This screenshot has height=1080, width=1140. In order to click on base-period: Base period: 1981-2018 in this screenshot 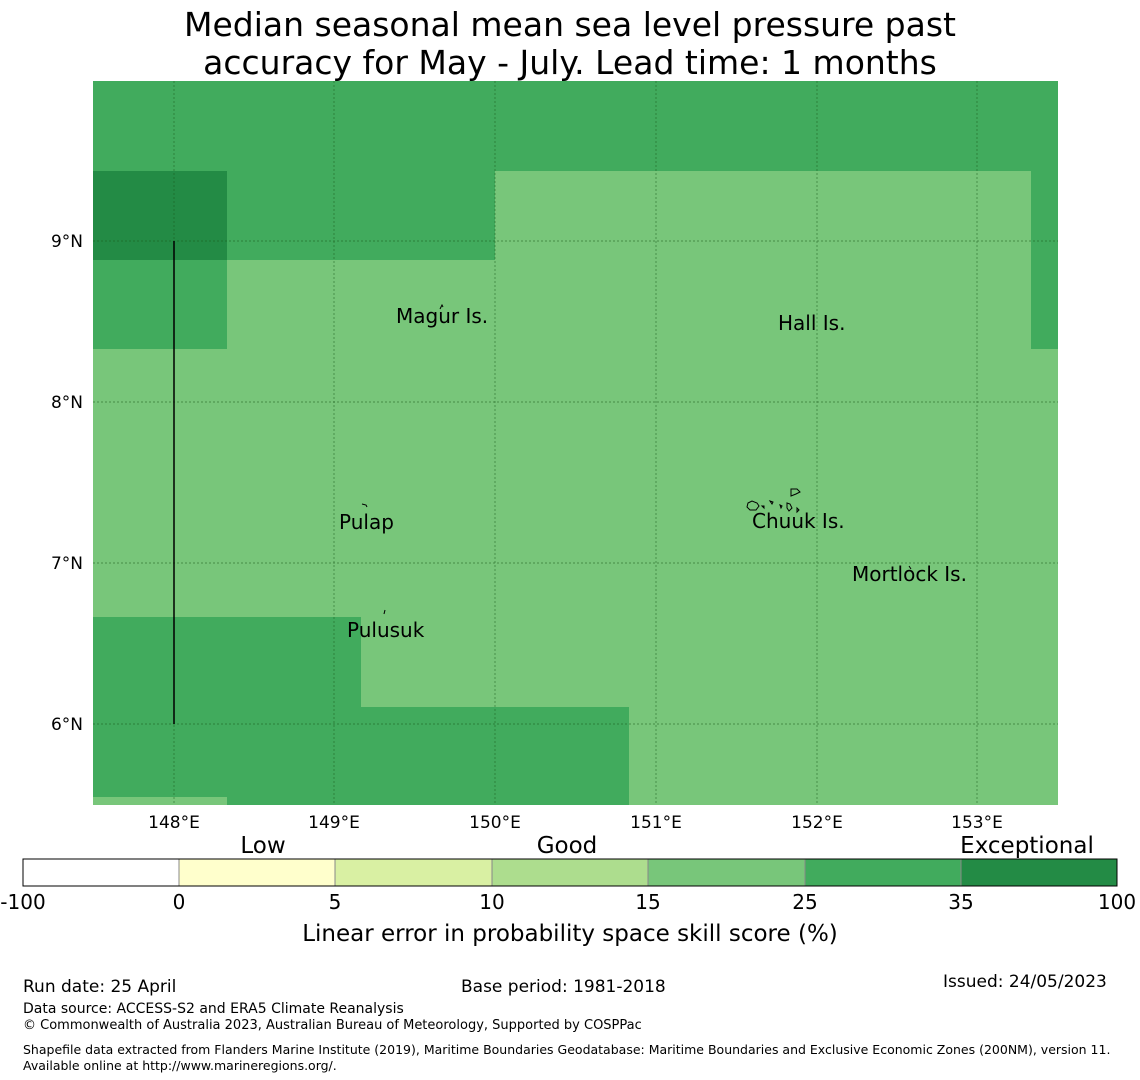, I will do `click(563, 987)`.